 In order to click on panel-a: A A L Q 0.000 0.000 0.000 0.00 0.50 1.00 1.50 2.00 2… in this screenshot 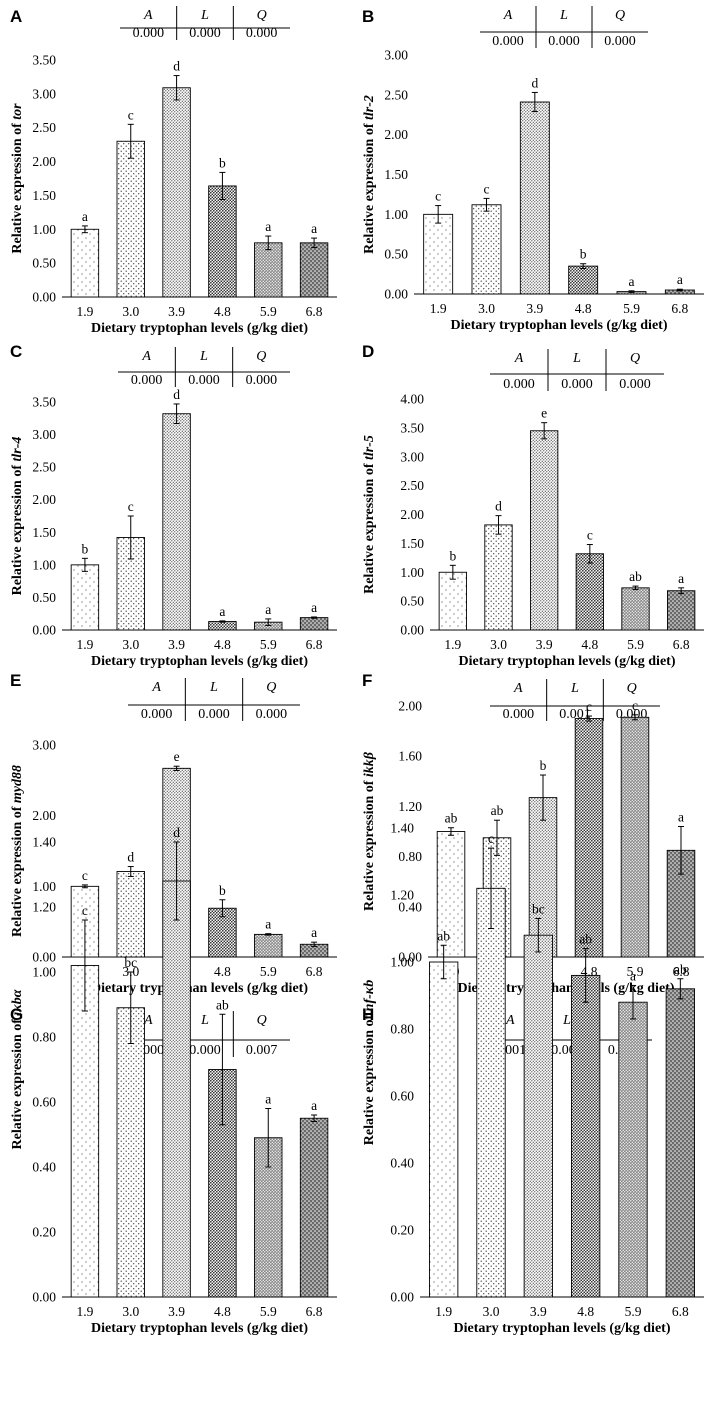, I will do `click(173, 171)`.